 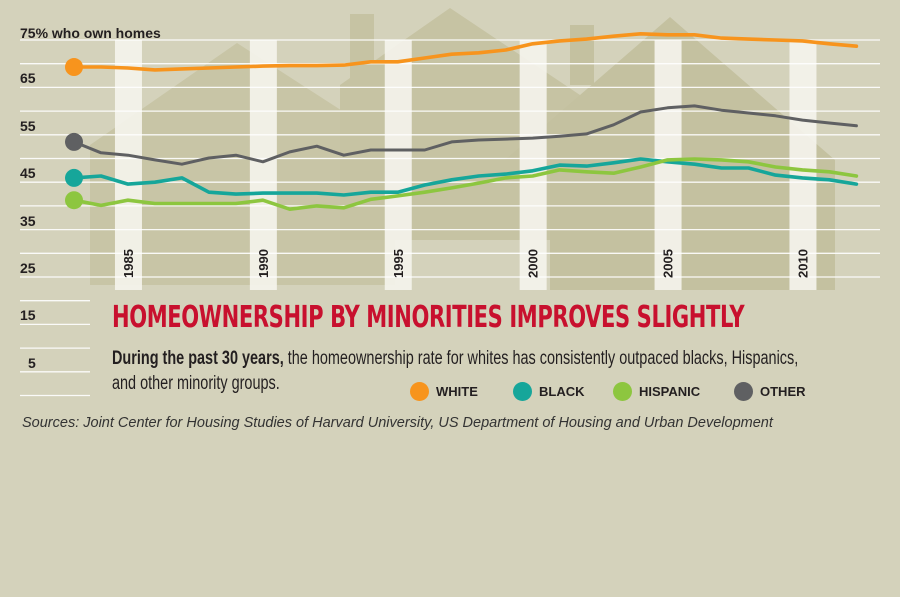 I want to click on series-start-point-hispanic, so click(x=74, y=200).